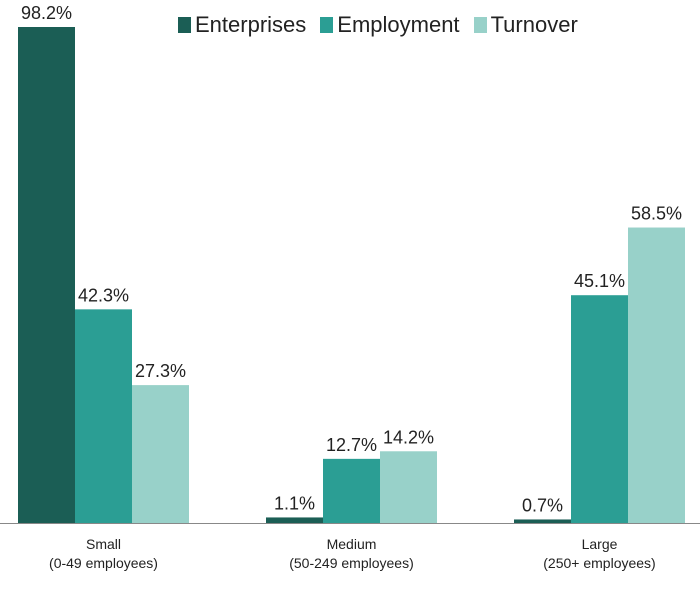 This screenshot has height=600, width=700. I want to click on legend-label-enterprises: Enterprises, so click(251, 24).